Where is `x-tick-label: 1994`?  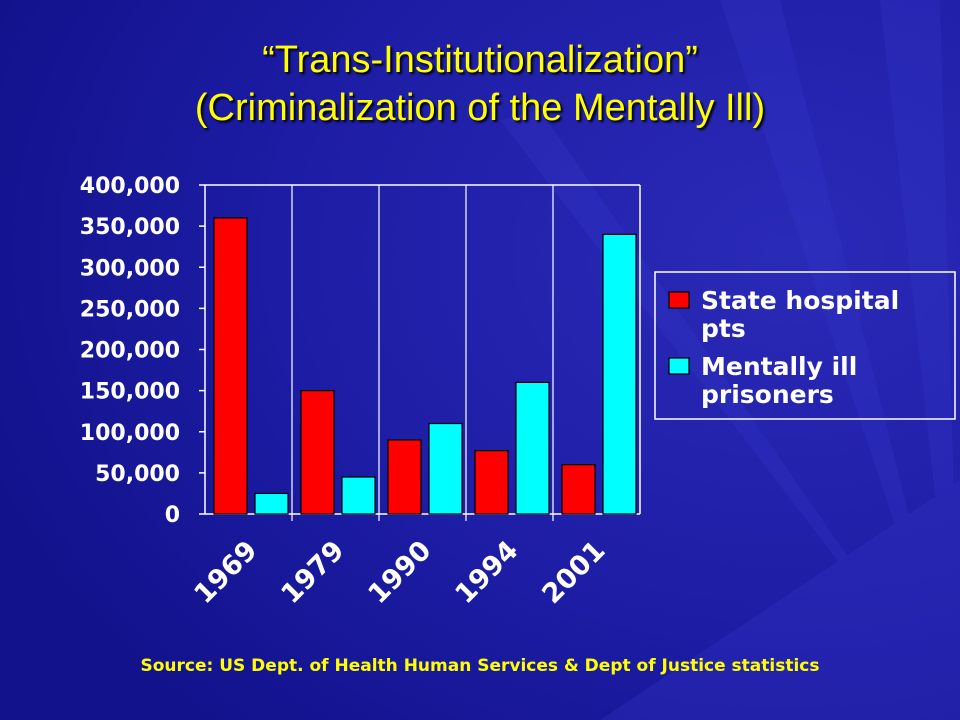 x-tick-label: 1994 is located at coordinates (486, 572).